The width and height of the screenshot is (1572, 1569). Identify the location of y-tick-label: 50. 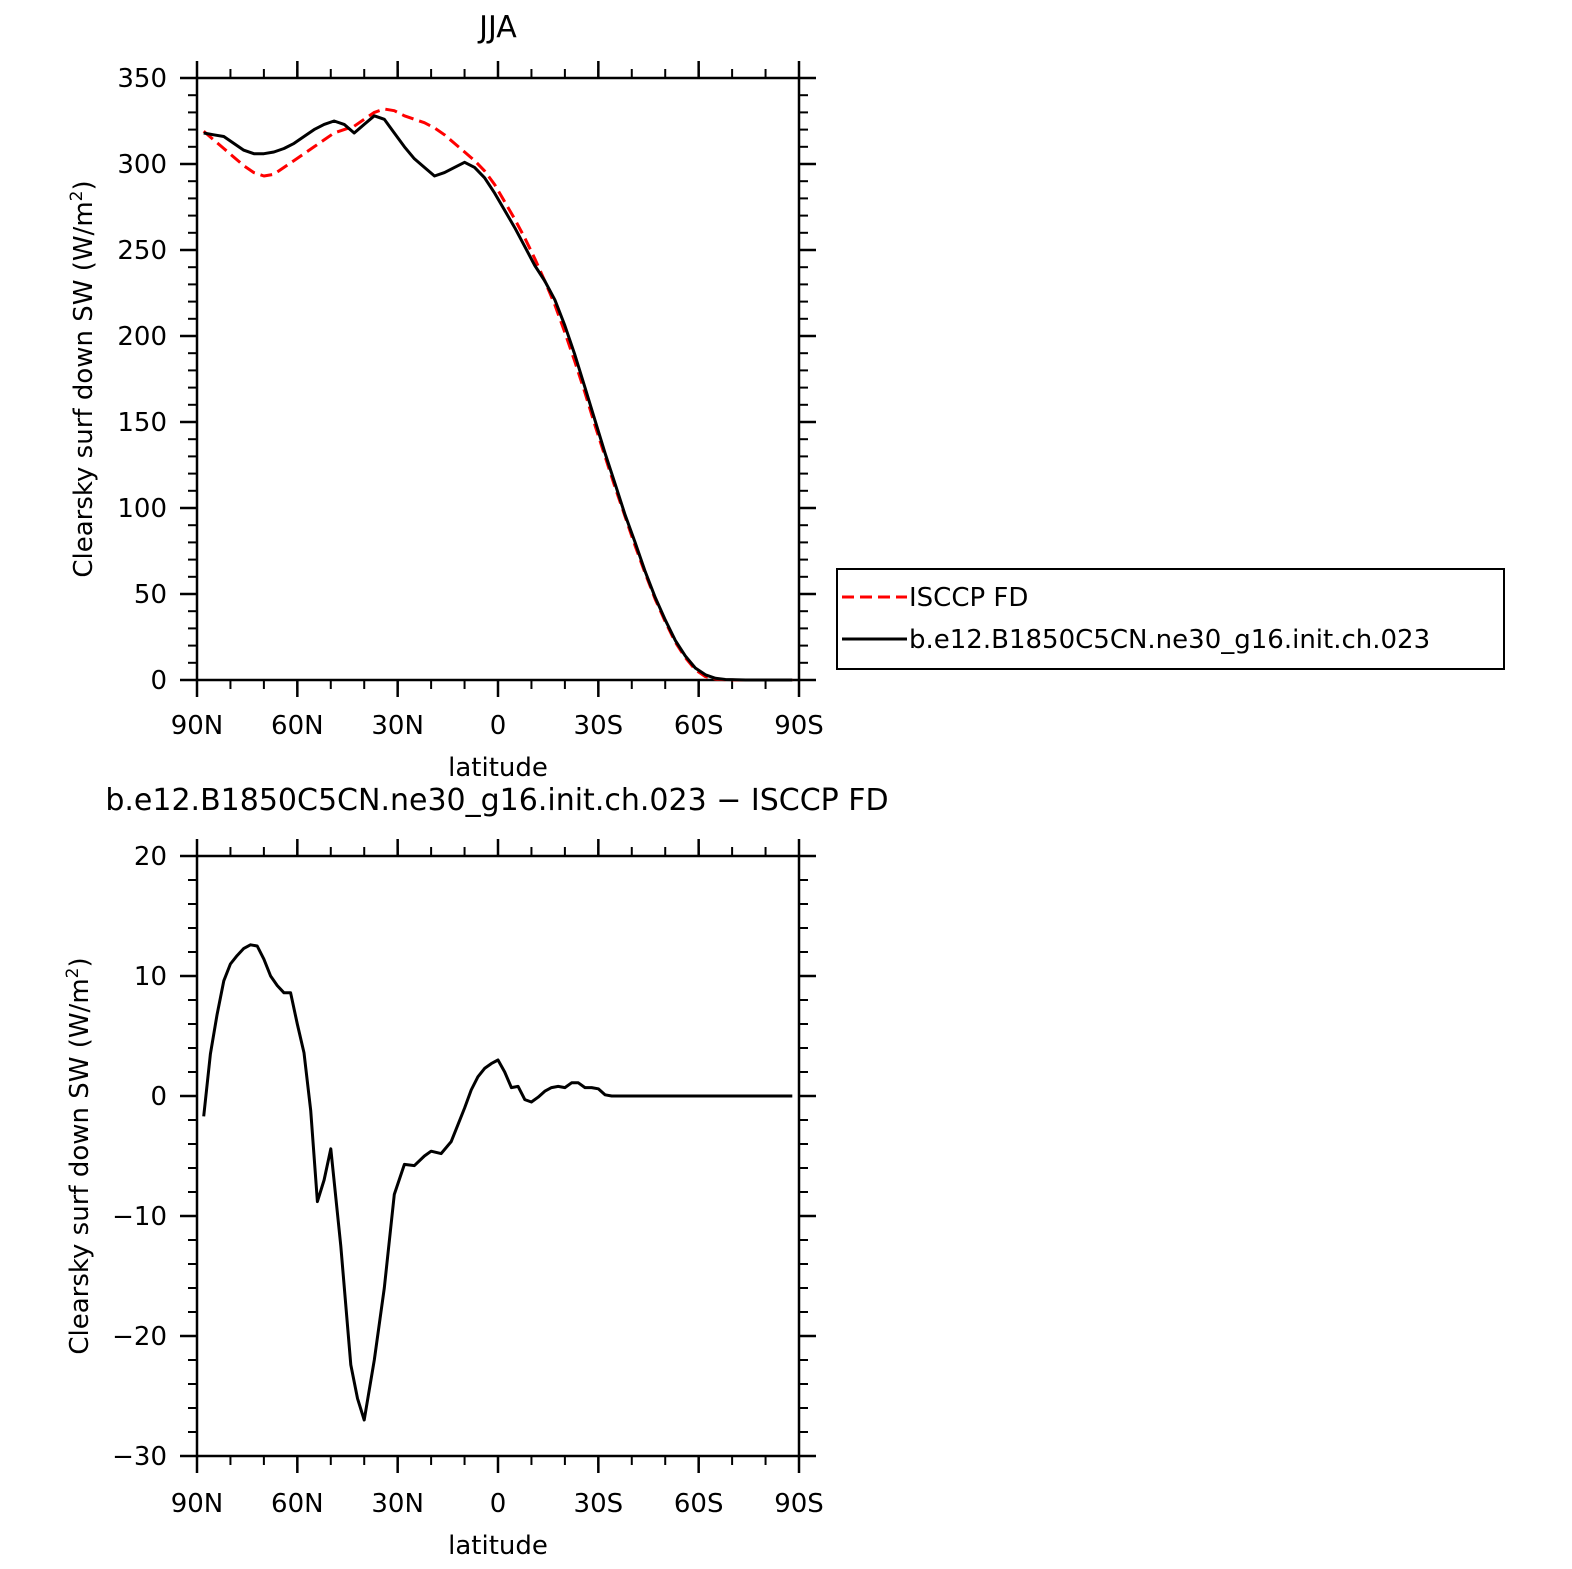
(150, 595).